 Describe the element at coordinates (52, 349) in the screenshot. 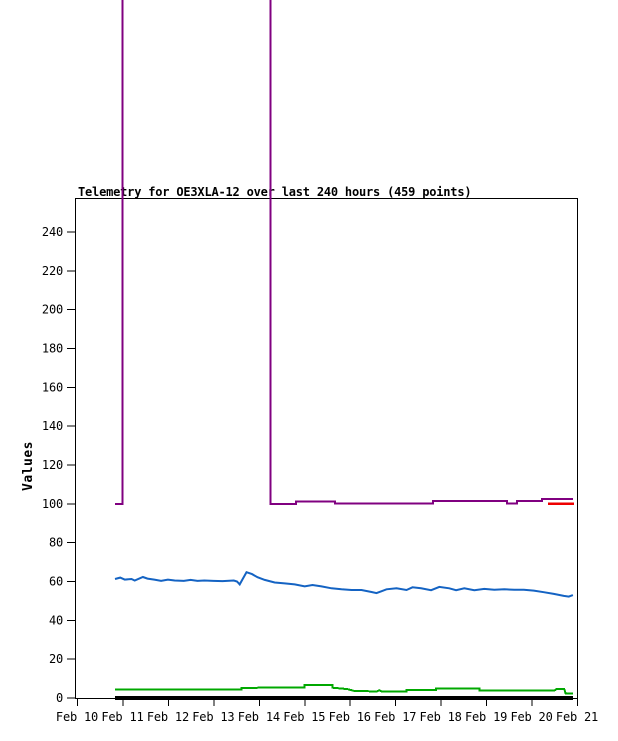

I see `y-tick-label: 180` at that location.